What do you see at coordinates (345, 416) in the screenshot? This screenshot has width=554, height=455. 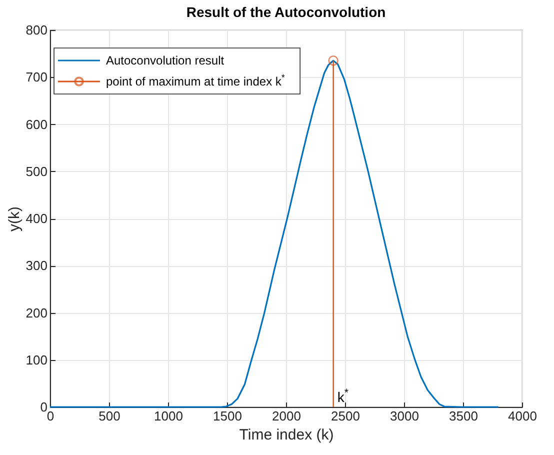 I see `x-tick-label: 2500` at bounding box center [345, 416].